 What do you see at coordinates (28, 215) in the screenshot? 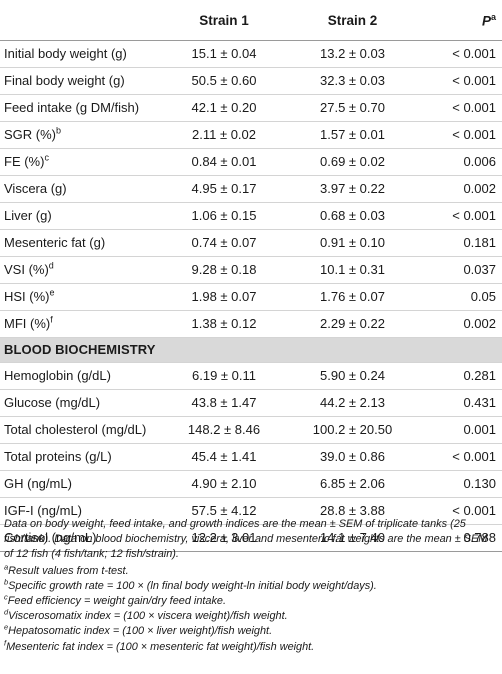
I see `row-label-text: Liver (g)` at bounding box center [28, 215].